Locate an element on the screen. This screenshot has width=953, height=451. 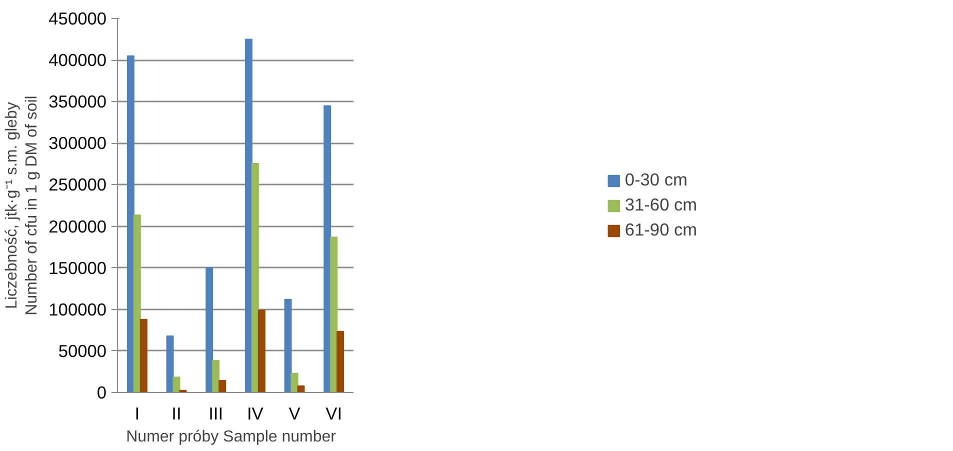
x-tick-label: VI is located at coordinates (334, 414).